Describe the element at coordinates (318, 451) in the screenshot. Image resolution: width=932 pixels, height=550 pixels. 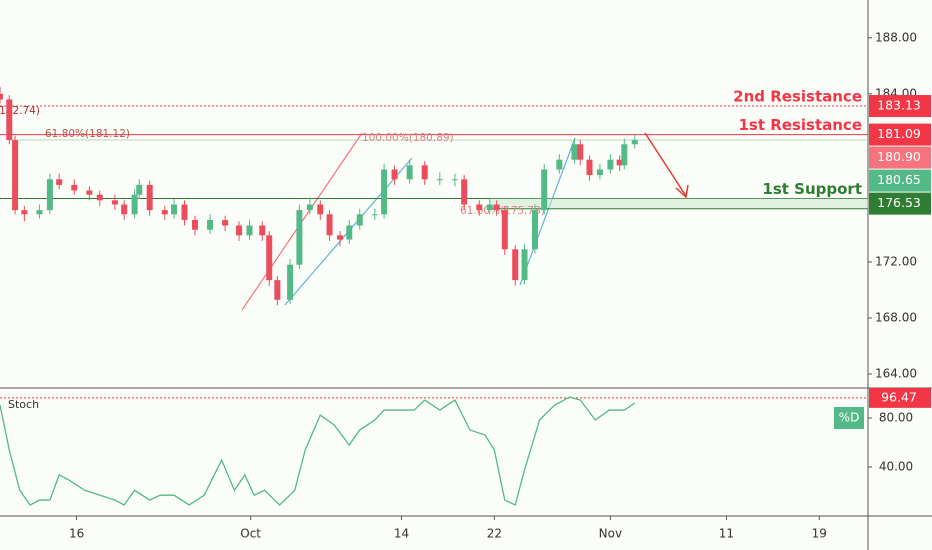
I see `stoch-line` at that location.